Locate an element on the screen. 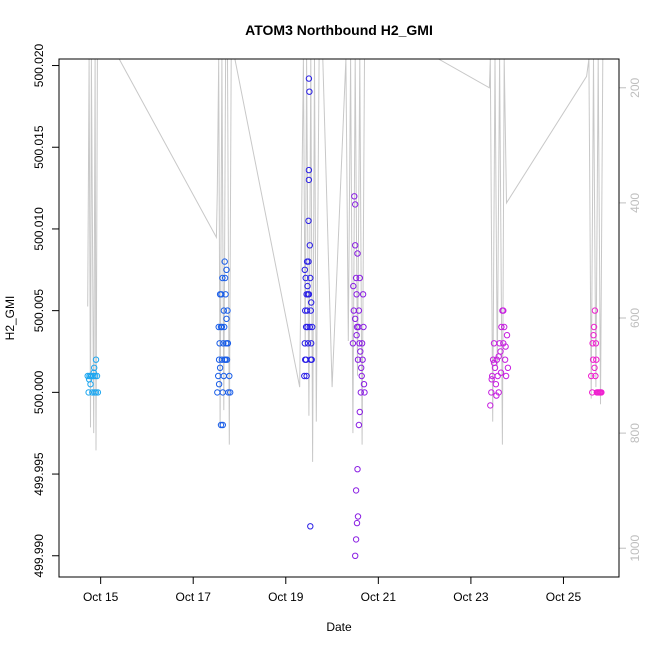 Image resolution: width=650 pixels, height=650 pixels. x-tick-label: Oct 15 is located at coordinates (101, 597).